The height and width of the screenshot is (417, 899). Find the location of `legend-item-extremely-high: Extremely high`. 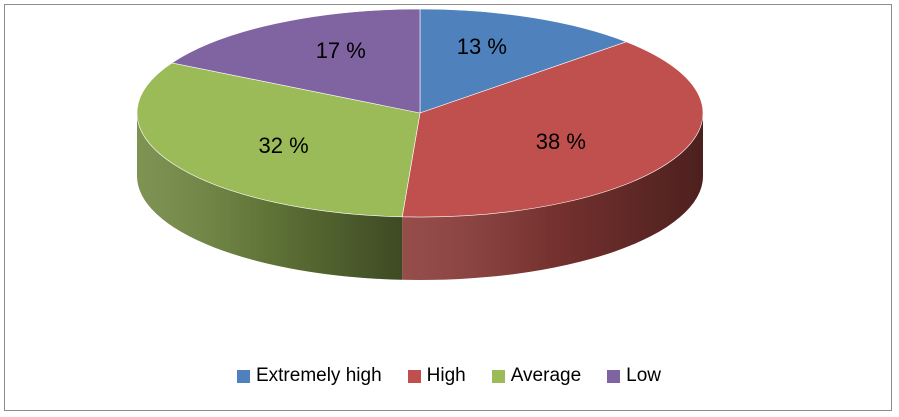

legend-item-extremely-high: Extremely high is located at coordinates (309, 376).